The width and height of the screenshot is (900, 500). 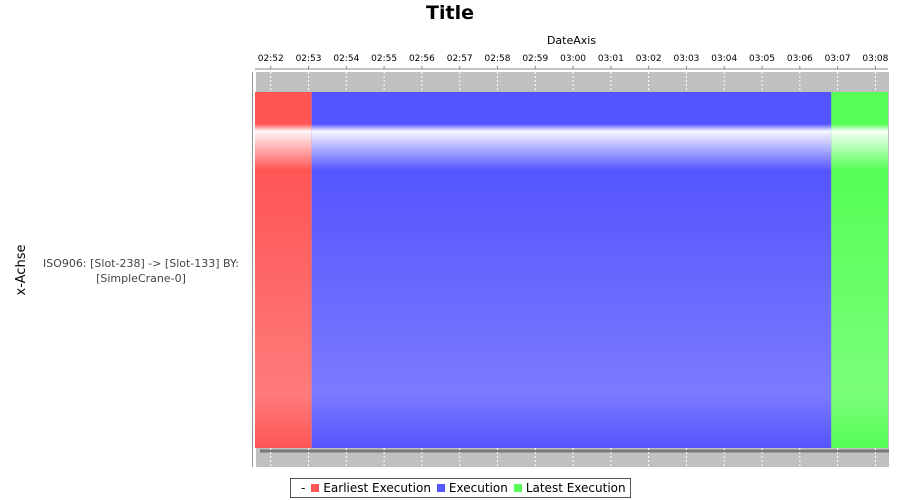 I want to click on x-axis-title: DateAxis, so click(x=571, y=40).